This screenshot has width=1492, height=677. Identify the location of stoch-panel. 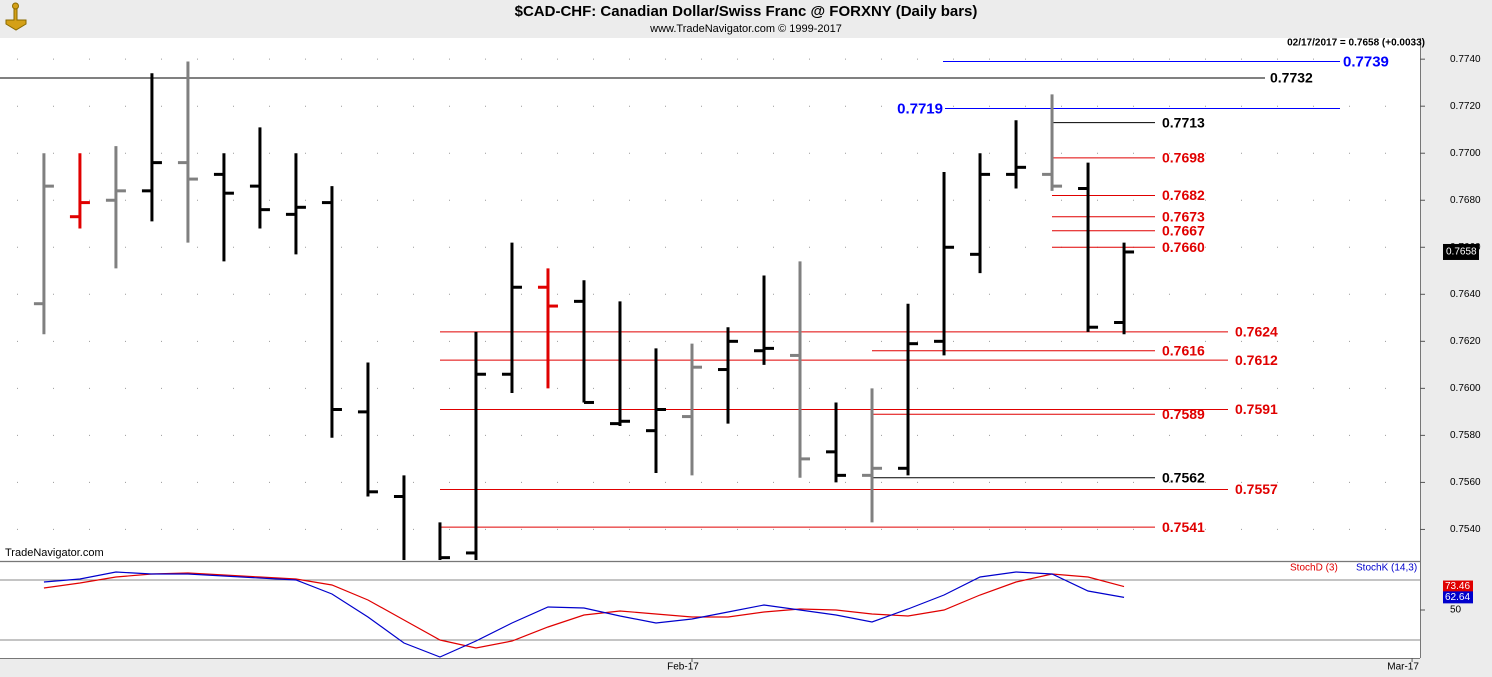
(710, 610).